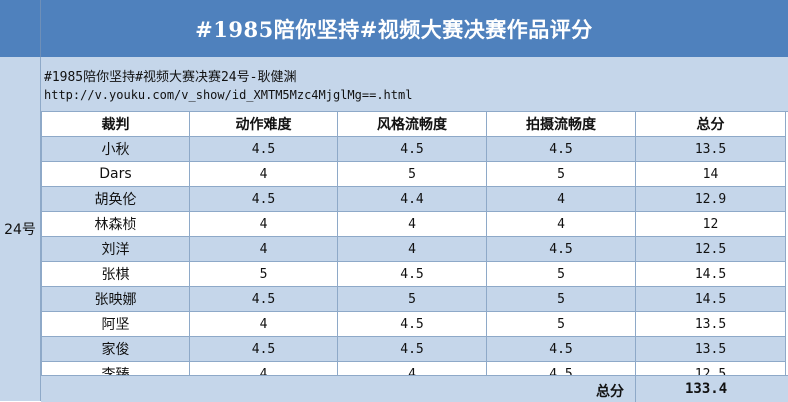 The image size is (788, 402). What do you see at coordinates (710, 124) in the screenshot?
I see `header-total: 总分` at bounding box center [710, 124].